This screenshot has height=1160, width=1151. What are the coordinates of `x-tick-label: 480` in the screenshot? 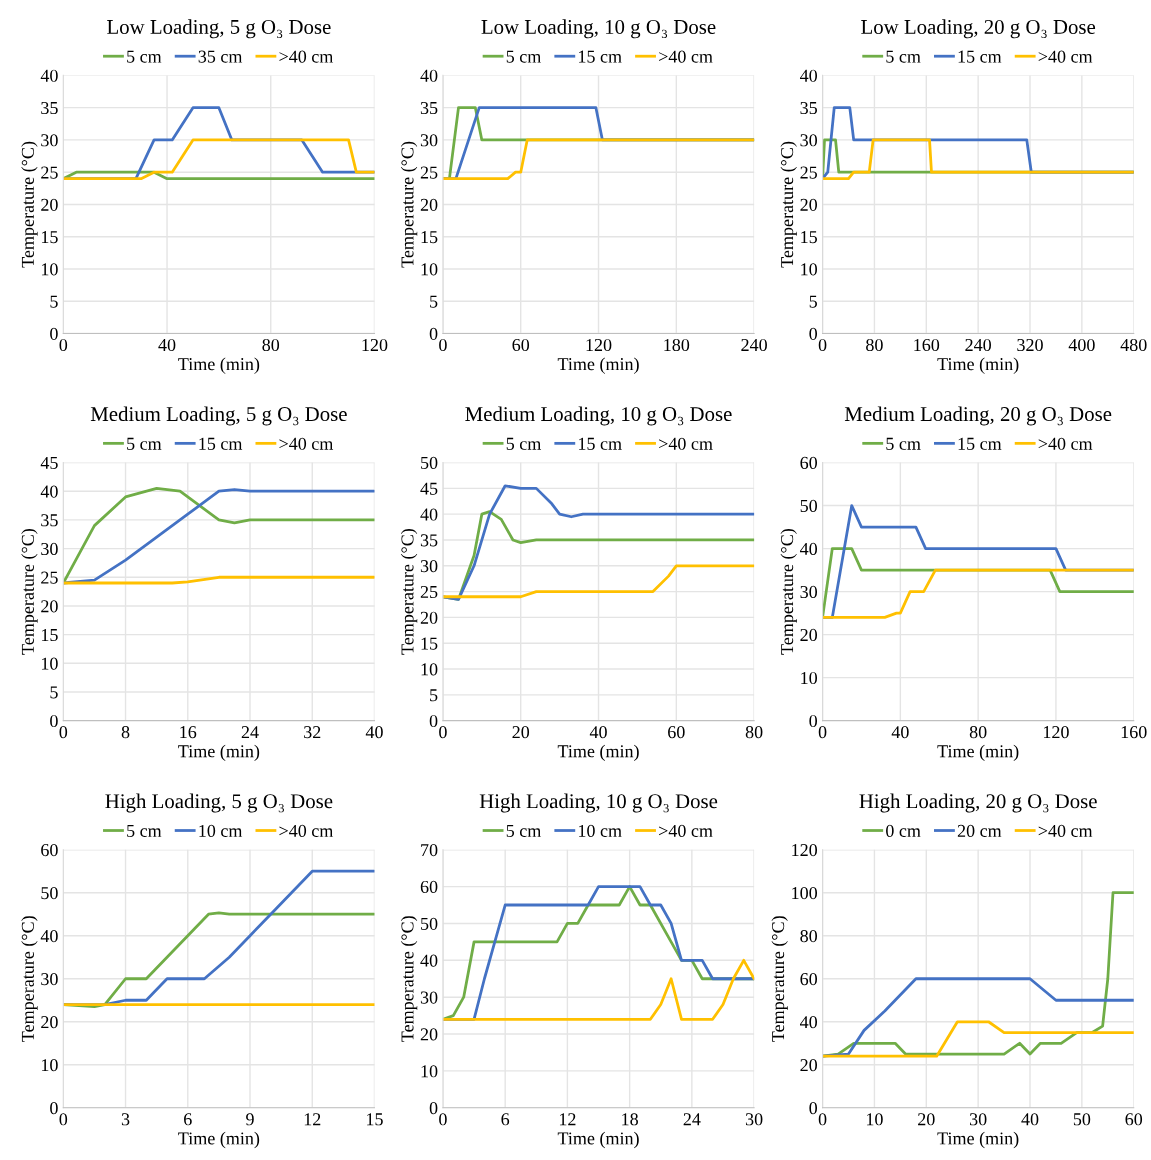 It's located at (1133, 345).